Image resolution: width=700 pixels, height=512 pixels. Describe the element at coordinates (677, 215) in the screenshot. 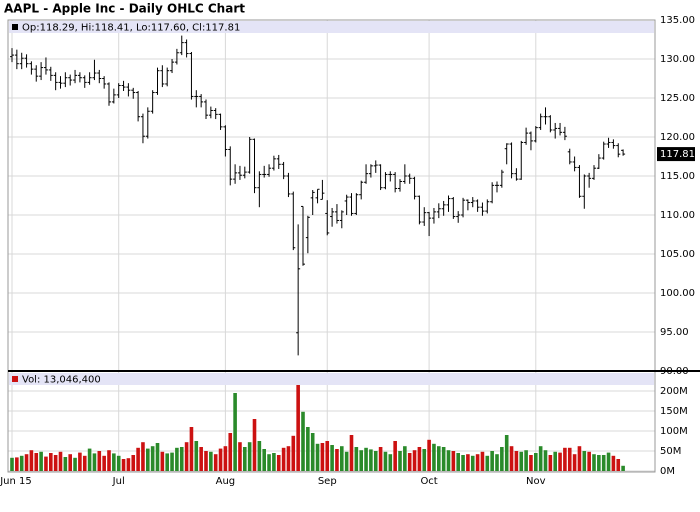

I see `y-tick-label: 110.00` at that location.